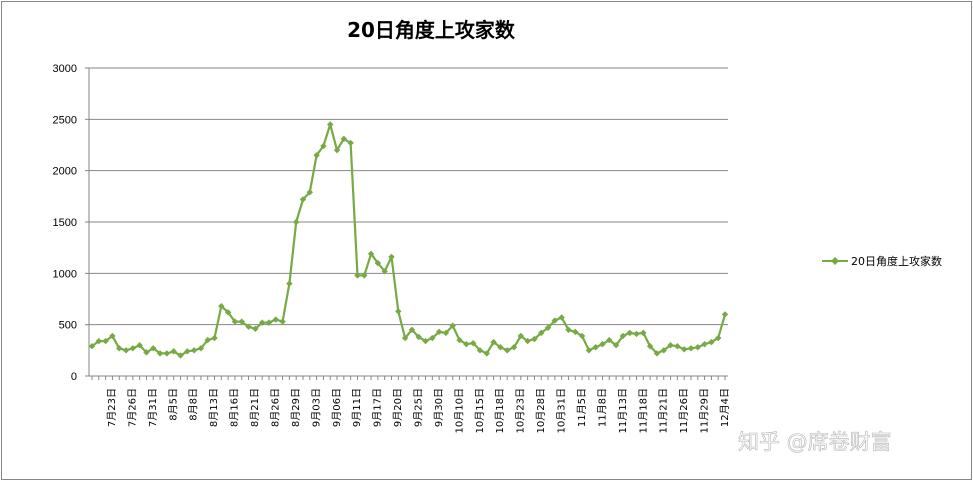 The height and width of the screenshot is (481, 973). What do you see at coordinates (173, 404) in the screenshot?
I see `x-tick-label: 8月5日` at bounding box center [173, 404].